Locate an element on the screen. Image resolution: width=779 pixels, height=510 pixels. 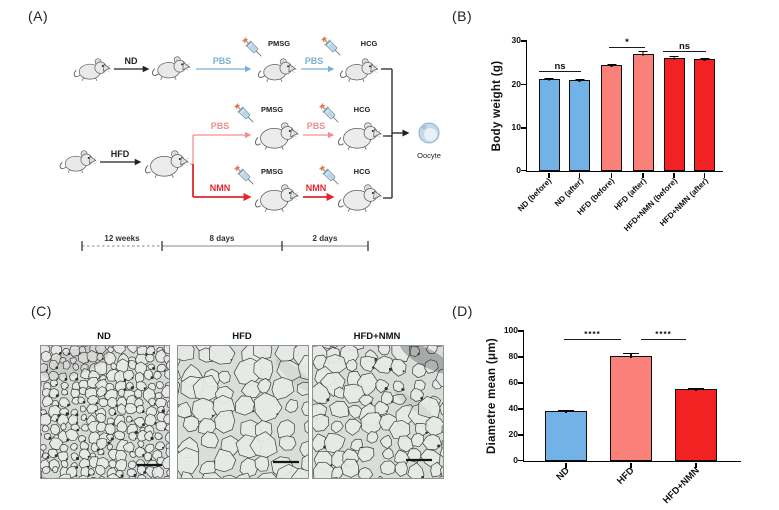
histology-title-hfd: HFD is located at coordinates (242, 336).